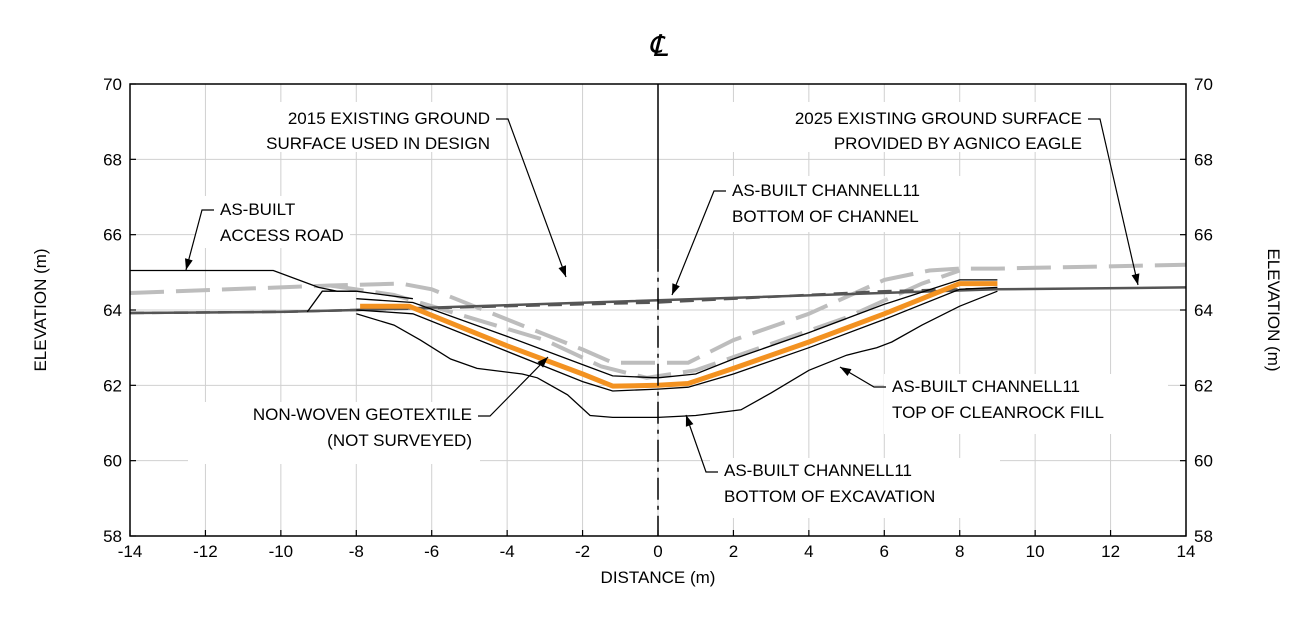  What do you see at coordinates (362, 414) in the screenshot?
I see `callout-label-line: NON-WOVEN GEOTEXTILE` at bounding box center [362, 414].